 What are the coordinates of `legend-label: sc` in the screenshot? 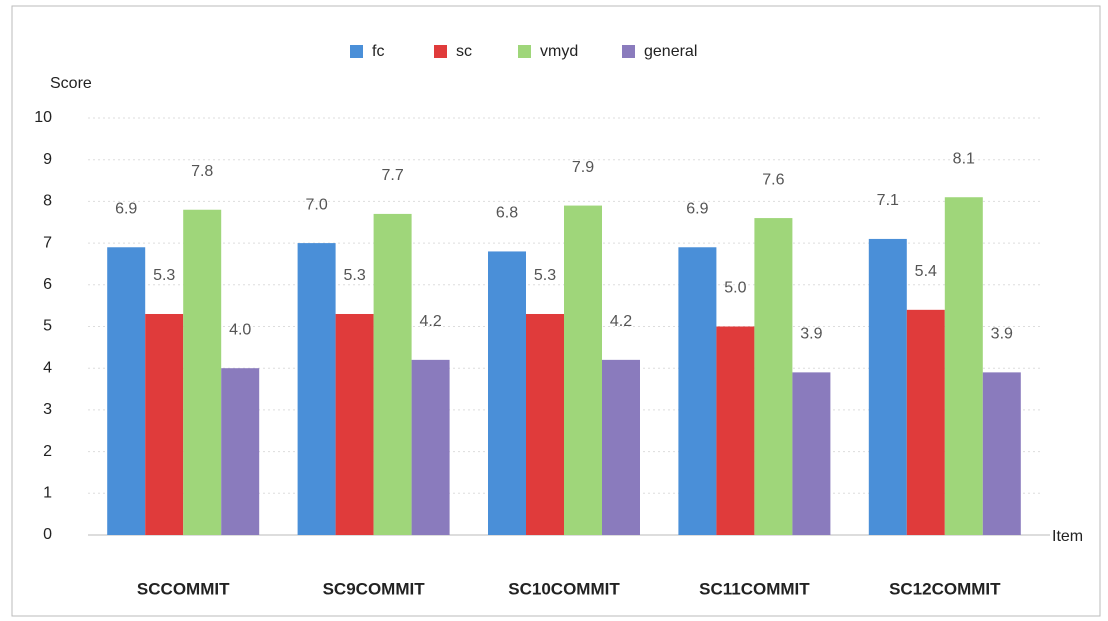 It's located at (464, 51).